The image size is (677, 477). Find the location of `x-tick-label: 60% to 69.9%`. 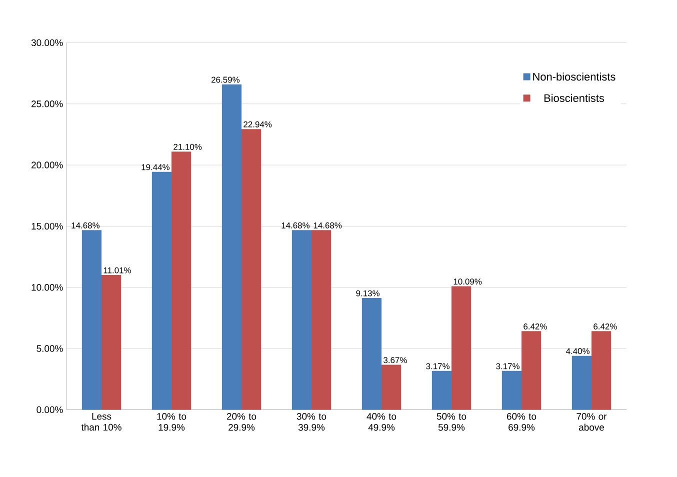

x-tick-label: 60% to 69.9% is located at coordinates (521, 422).